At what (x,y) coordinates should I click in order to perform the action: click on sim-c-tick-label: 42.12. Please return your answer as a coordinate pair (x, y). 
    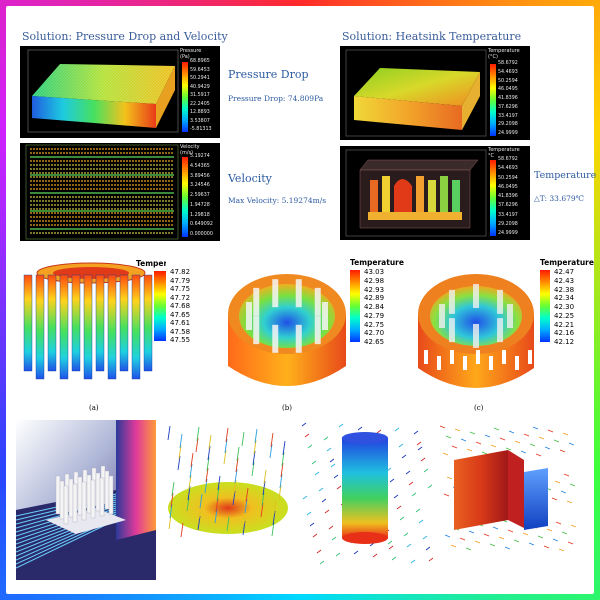
    Looking at the image, I should click on (564, 342).